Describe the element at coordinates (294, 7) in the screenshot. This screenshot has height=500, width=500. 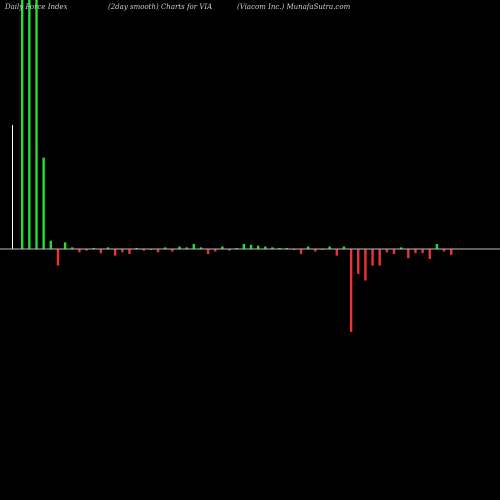
I see `chart-title-right: (Viacom Inc.) MunafaSutra.com` at that location.